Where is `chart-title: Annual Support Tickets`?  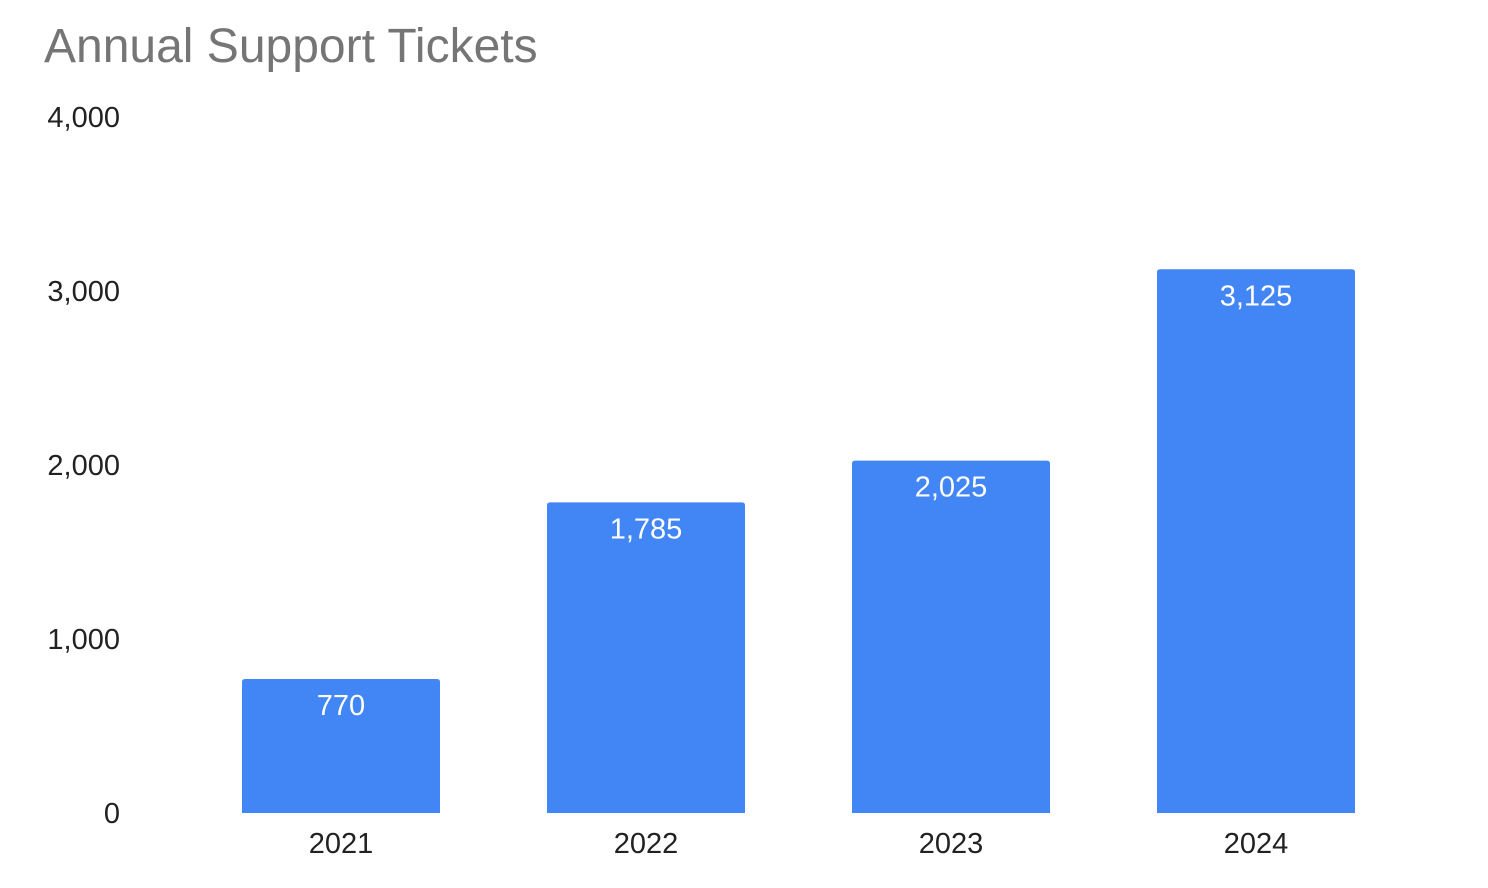 chart-title: Annual Support Tickets is located at coordinates (291, 46).